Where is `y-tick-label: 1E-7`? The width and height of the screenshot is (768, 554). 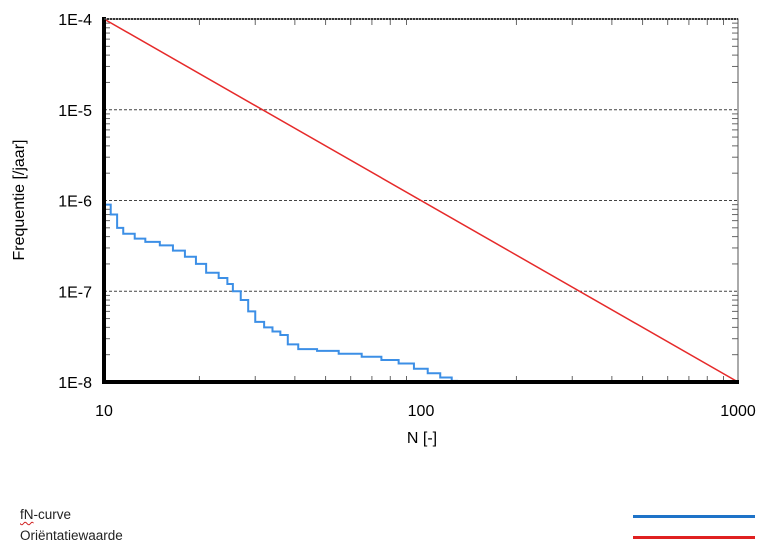
y-tick-label: 1E-7 is located at coordinates (75, 292).